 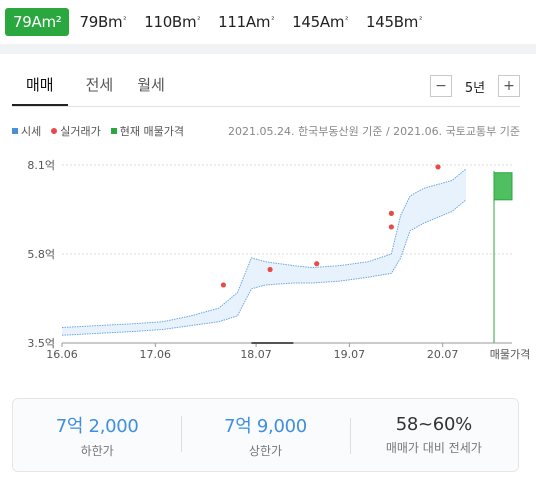 What do you see at coordinates (441, 86) in the screenshot?
I see `period-minus-button: −` at bounding box center [441, 86].